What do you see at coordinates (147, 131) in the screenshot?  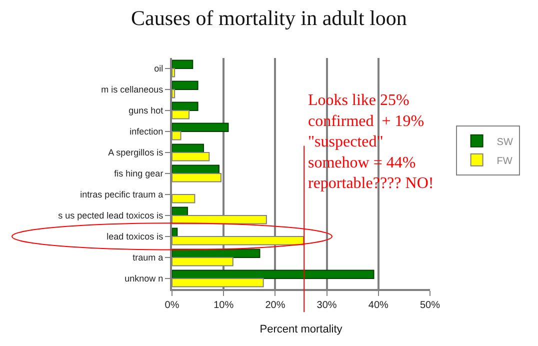 I see `y-tick-label: infection` at bounding box center [147, 131].